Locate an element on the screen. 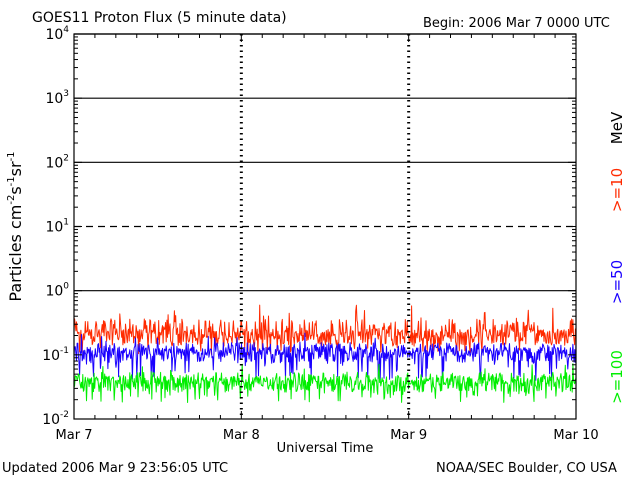  footer-credit: NOAA/SEC Boulder, CO USA is located at coordinates (526, 468).